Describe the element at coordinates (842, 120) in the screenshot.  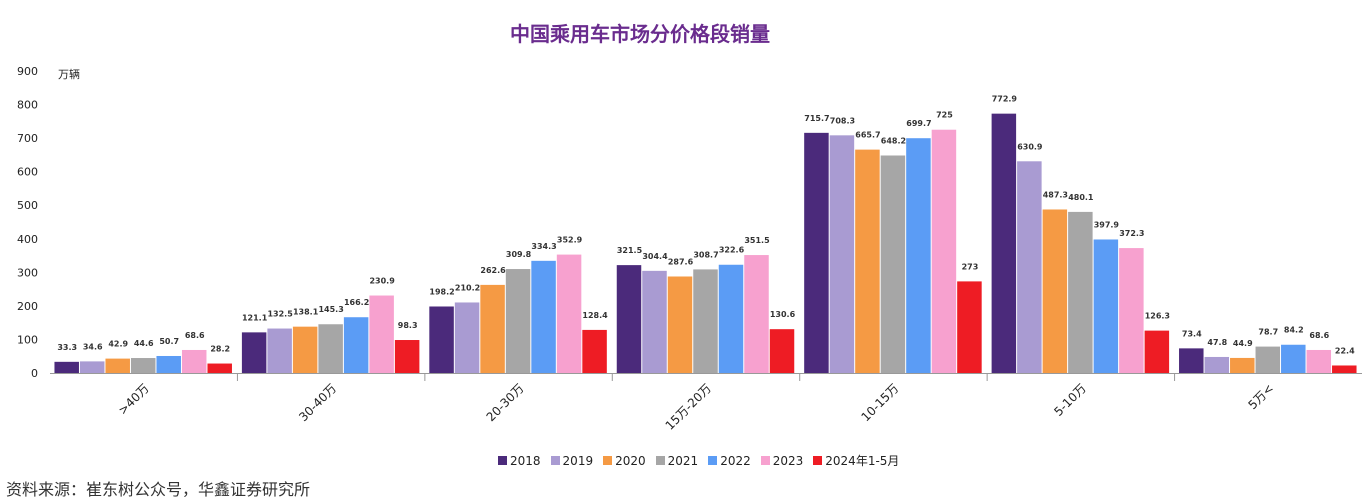
I see `data-label: 708.3` at that location.